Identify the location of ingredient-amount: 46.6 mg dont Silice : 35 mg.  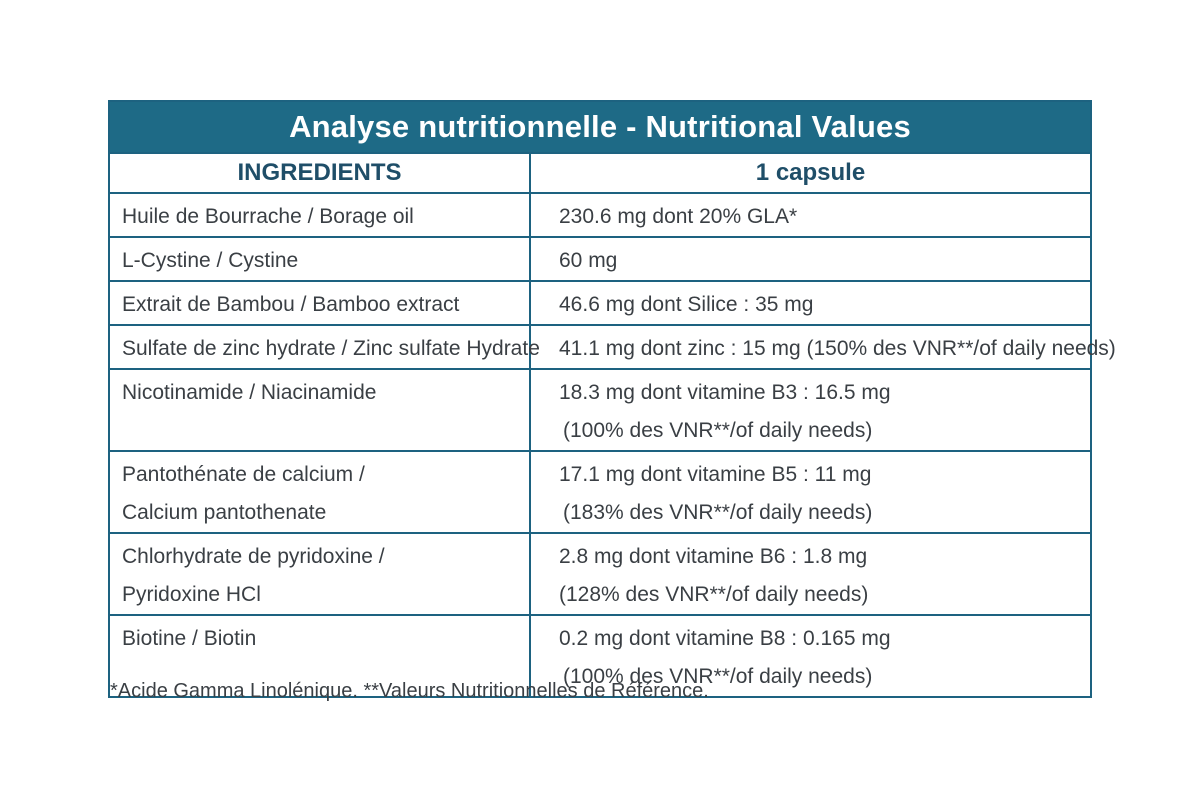
(686, 304).